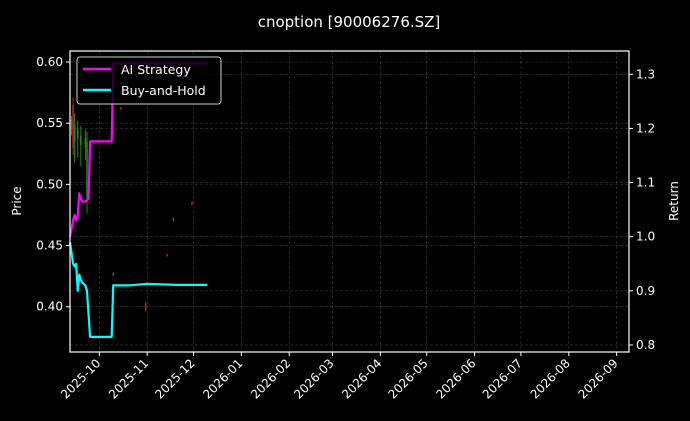  Describe the element at coordinates (455, 378) in the screenshot. I see `x-tick-label: 2026-06` at that location.